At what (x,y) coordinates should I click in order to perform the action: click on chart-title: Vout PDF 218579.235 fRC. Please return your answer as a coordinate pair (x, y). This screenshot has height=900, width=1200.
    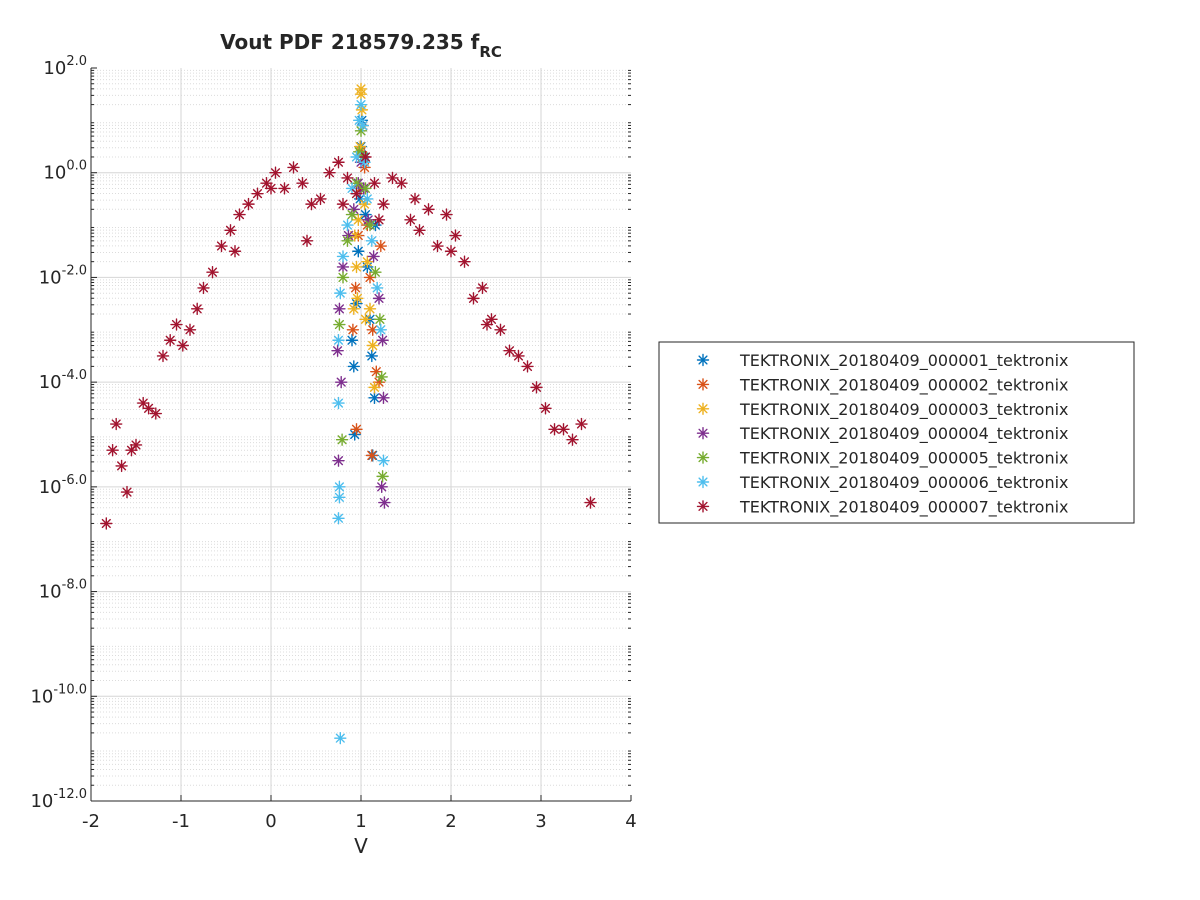
    Looking at the image, I should click on (361, 45).